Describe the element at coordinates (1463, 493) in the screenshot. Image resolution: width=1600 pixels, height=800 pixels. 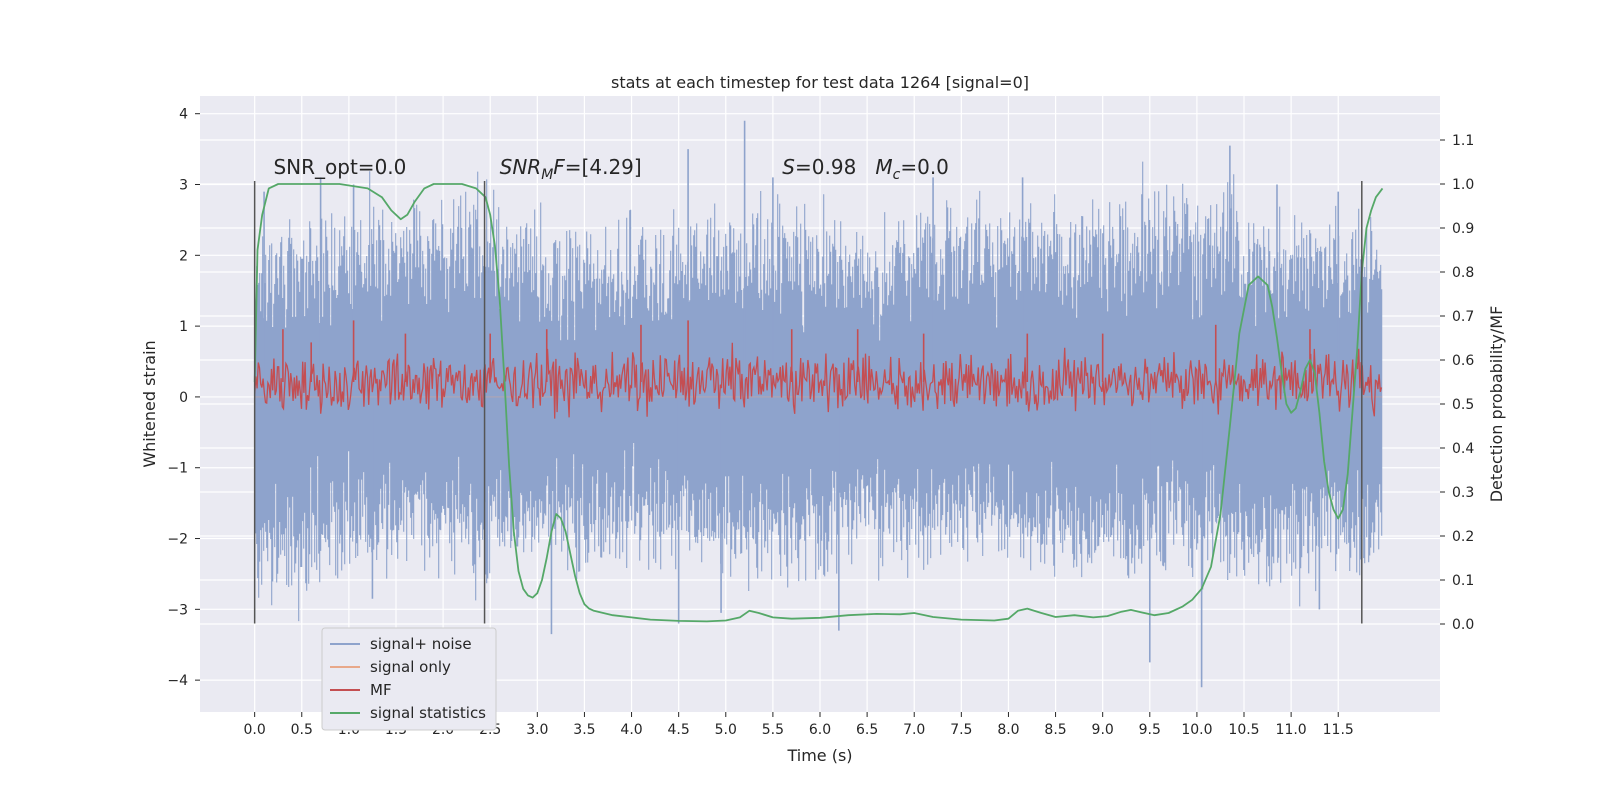
I see `y-right-tick-label: 0.3` at that location.